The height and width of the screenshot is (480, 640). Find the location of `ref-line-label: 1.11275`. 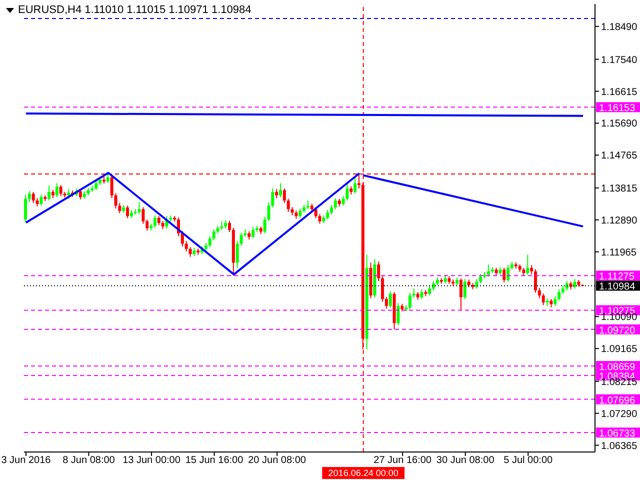

ref-line-label: 1.11275 is located at coordinates (617, 277).